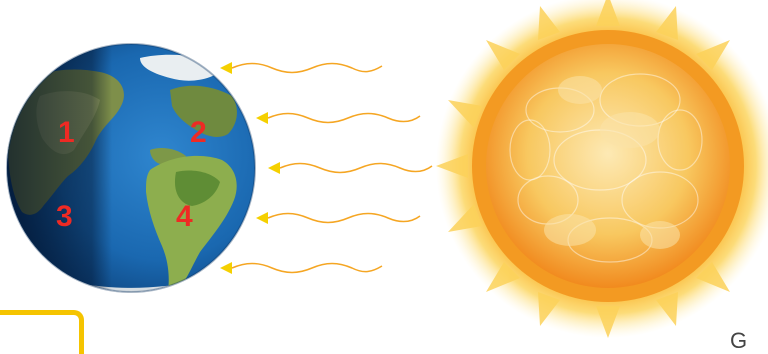  I want to click on marker-3: 3, so click(64, 216).